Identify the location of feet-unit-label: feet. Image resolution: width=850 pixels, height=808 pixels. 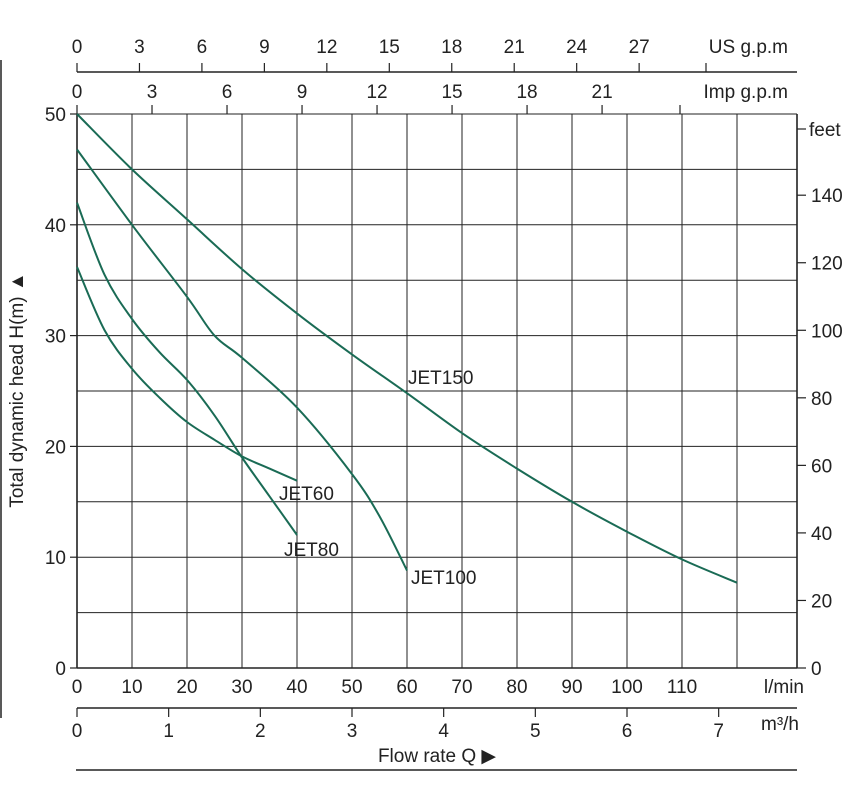
(825, 130).